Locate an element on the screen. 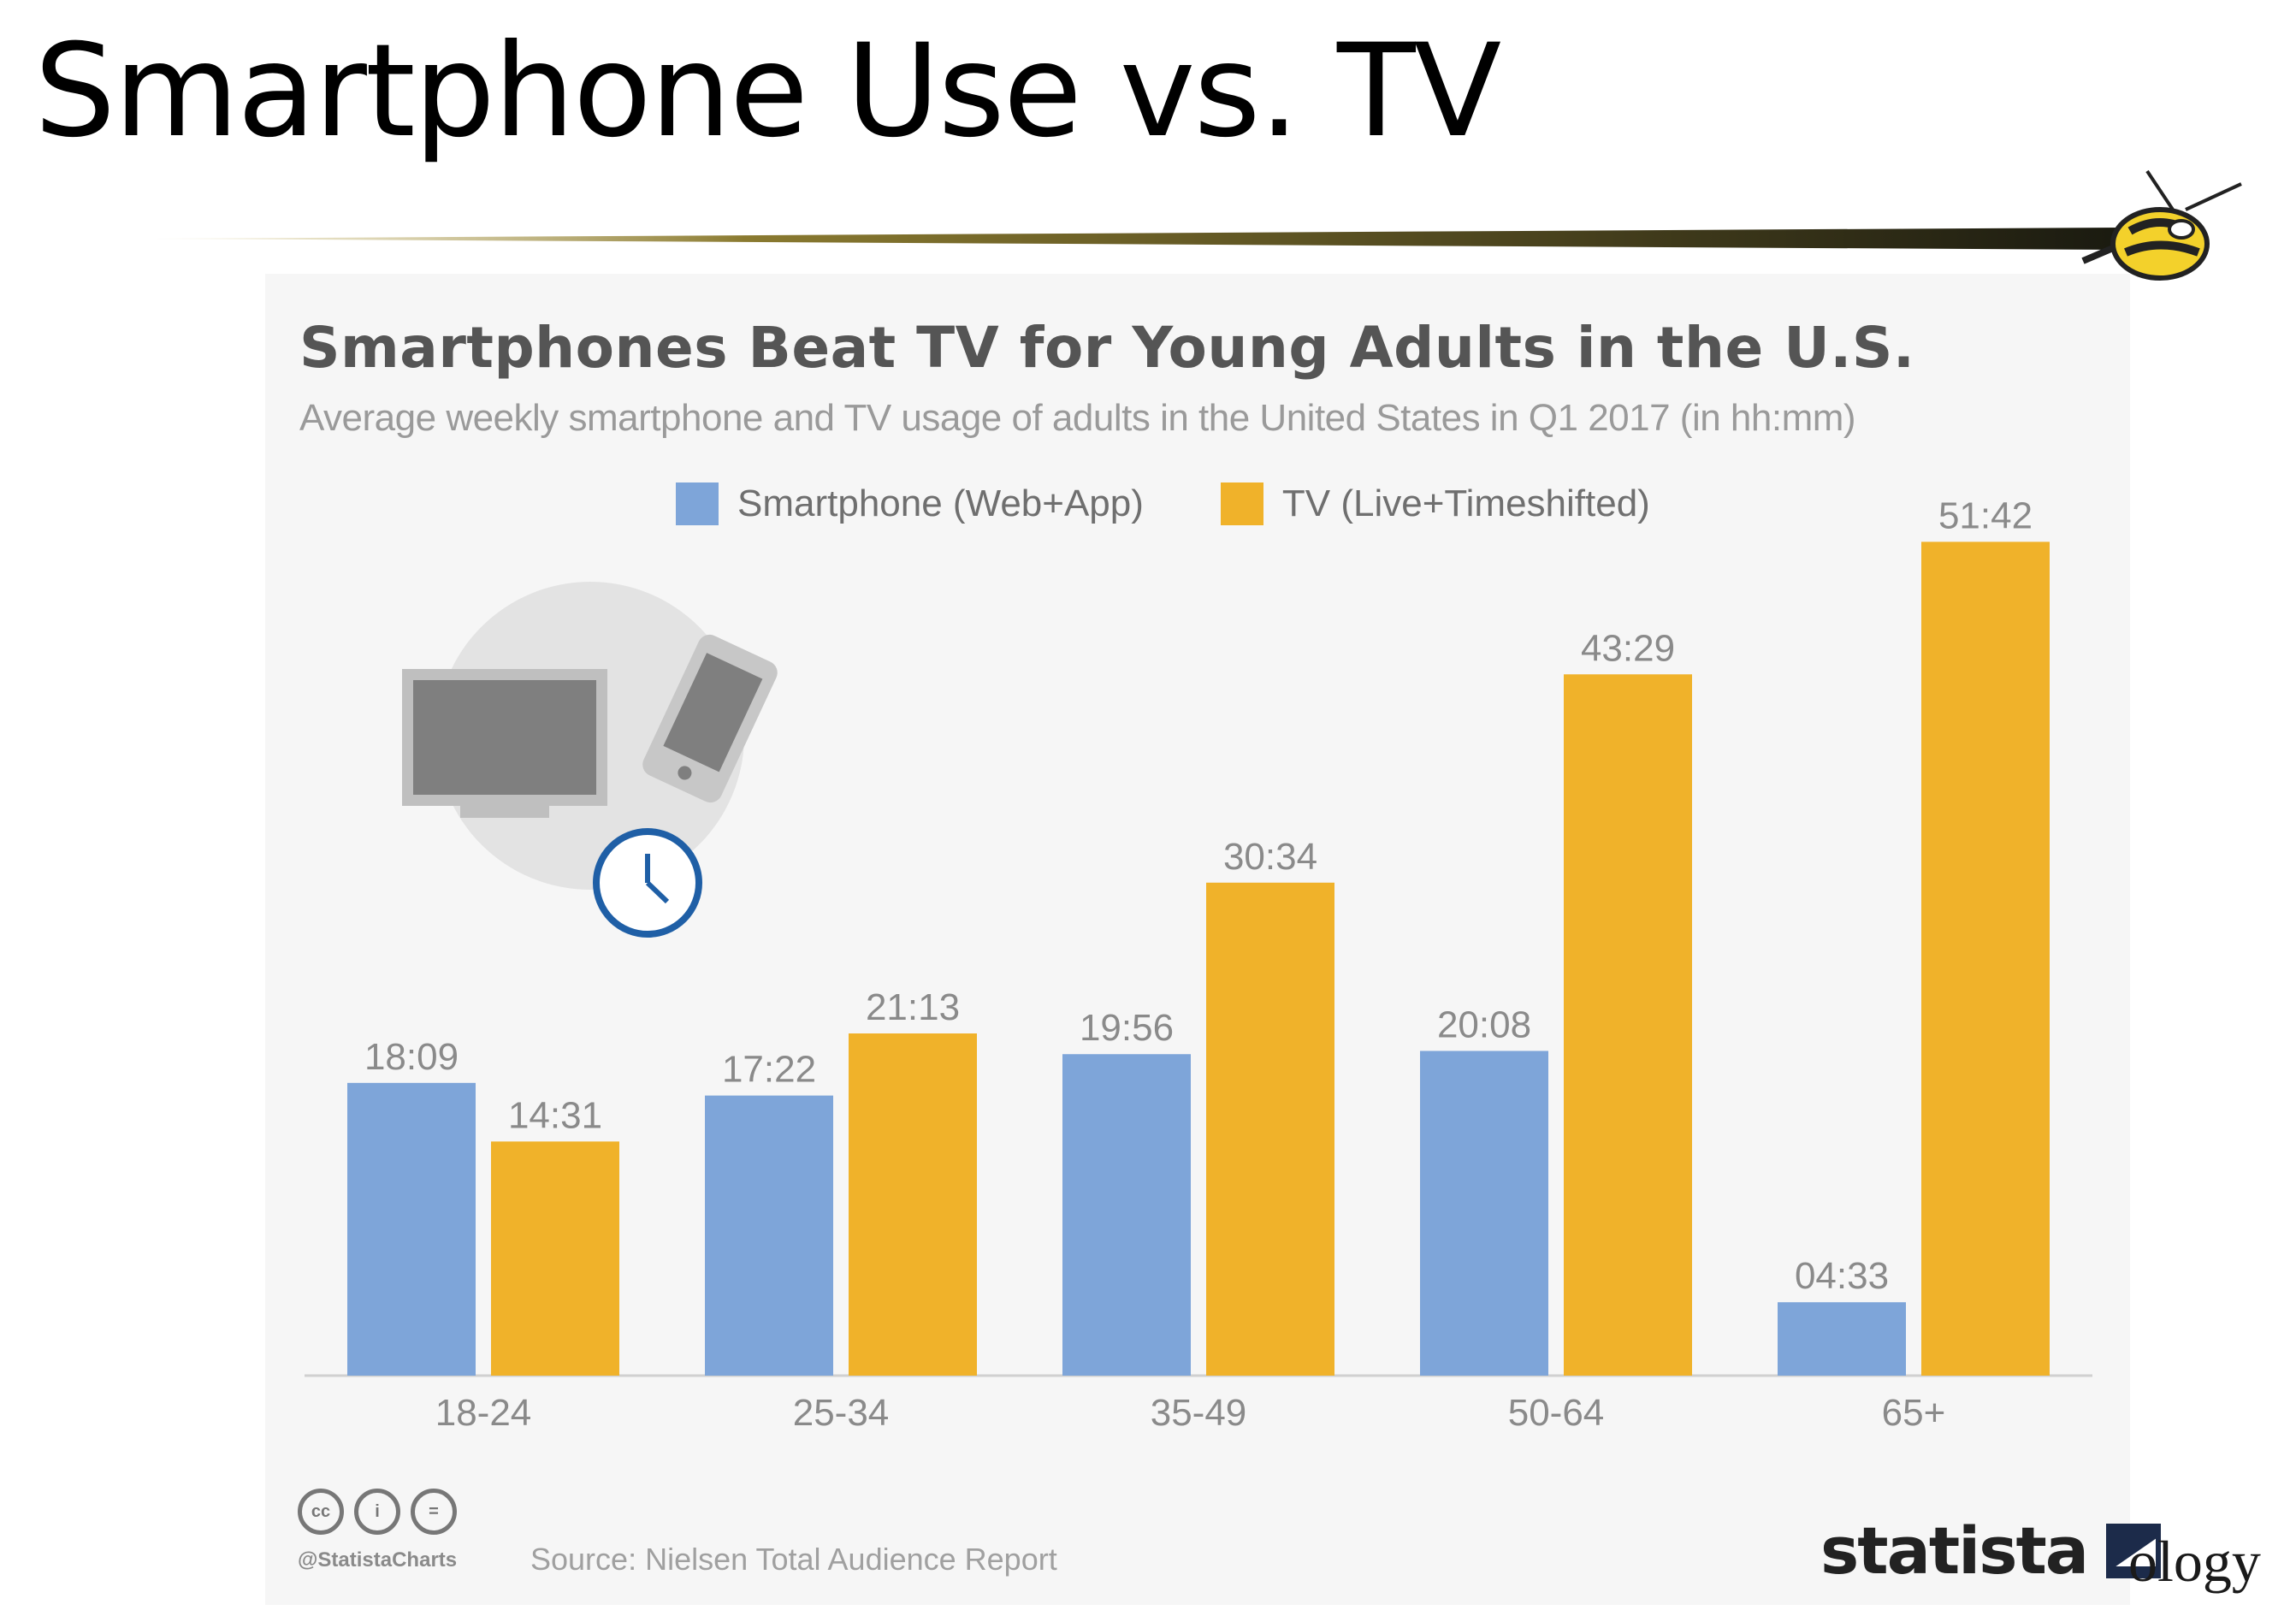 This screenshot has height=1622, width=2296. x-tick-label-18-24: 18-24 is located at coordinates (483, 1413).